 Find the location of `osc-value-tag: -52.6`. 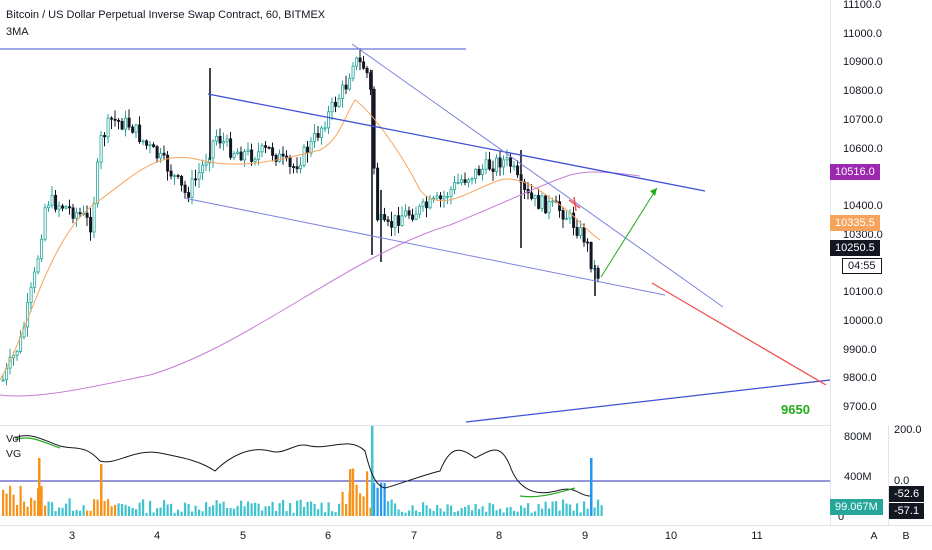

osc-value-tag: -52.6 is located at coordinates (907, 494).